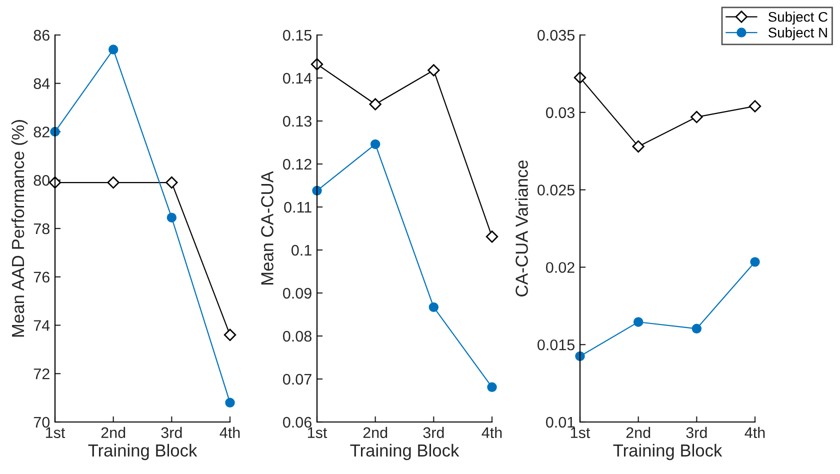 This screenshot has width=840, height=474. What do you see at coordinates (267, 227) in the screenshot?
I see `y-axis-title: Mean CA-CUA` at bounding box center [267, 227].